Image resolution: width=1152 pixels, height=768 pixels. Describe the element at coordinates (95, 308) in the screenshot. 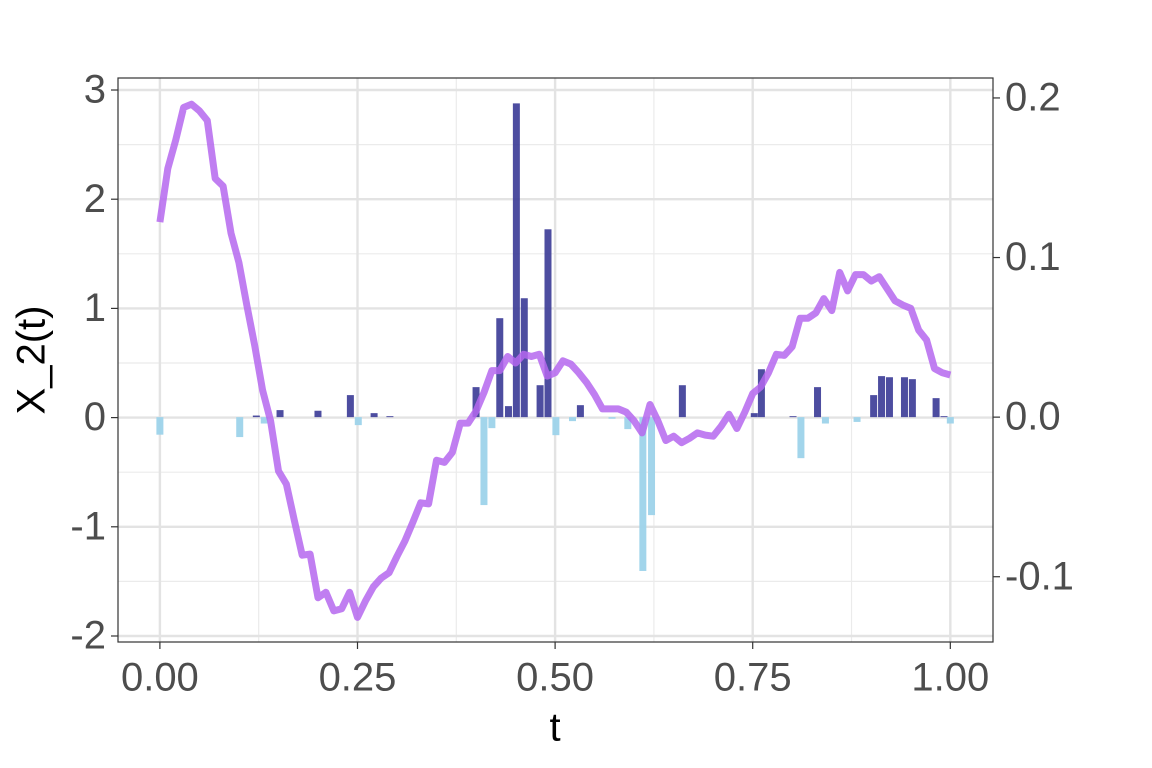

I see `y-tick-label: 1` at that location.